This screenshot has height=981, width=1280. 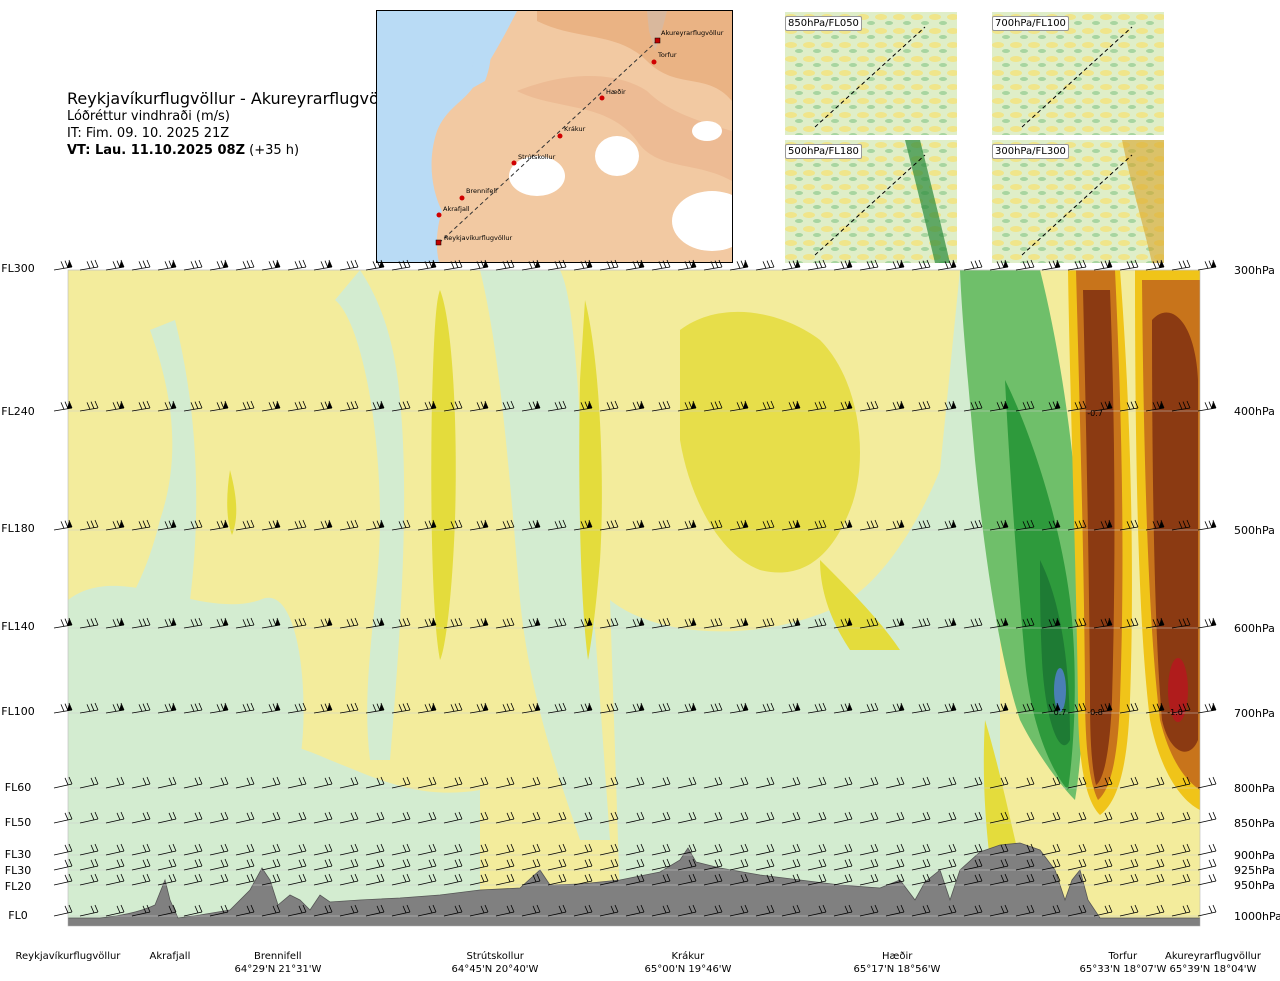 I want to click on level-map-300: 300hPa/FL300, so click(x=1078, y=201).